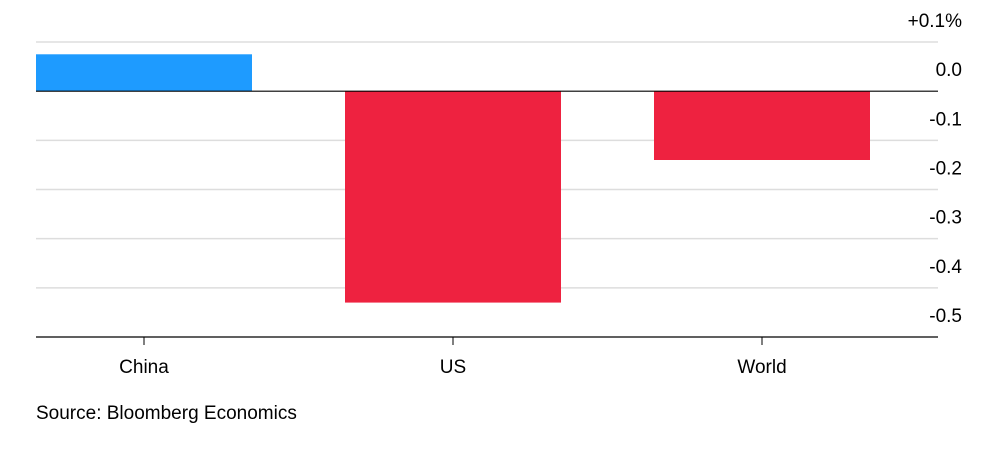 The width and height of the screenshot is (1001, 457). I want to click on y-tick-label: -0.4, so click(945, 267).